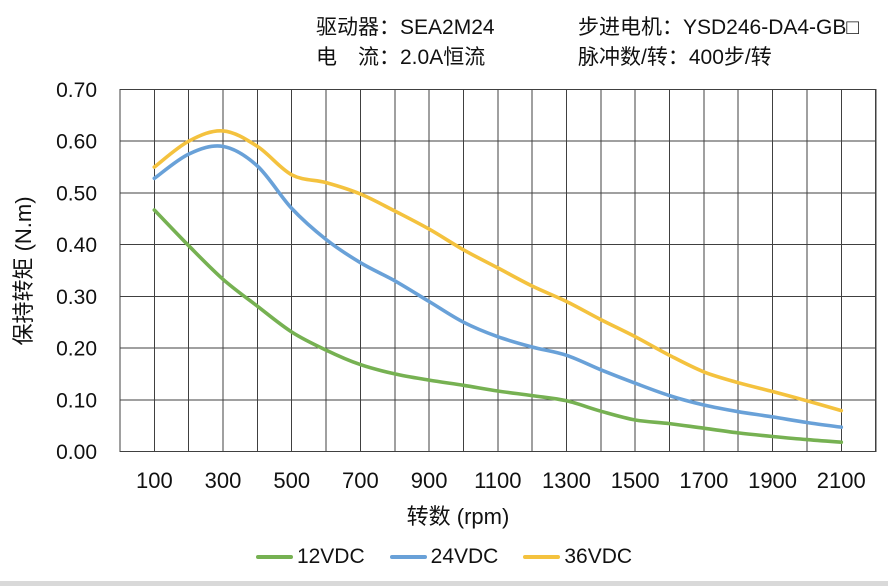 This screenshot has height=586, width=888. I want to click on y-tick-label: 0.20, so click(76, 349).